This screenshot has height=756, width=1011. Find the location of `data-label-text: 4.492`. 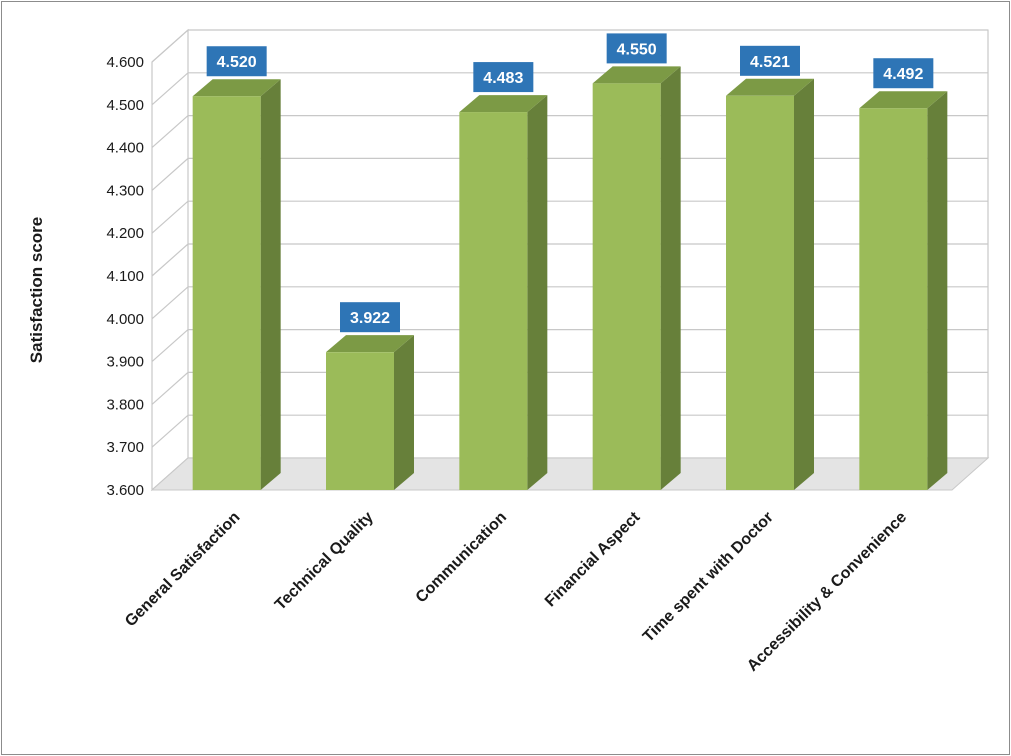

data-label-text: 4.492 is located at coordinates (903, 74).